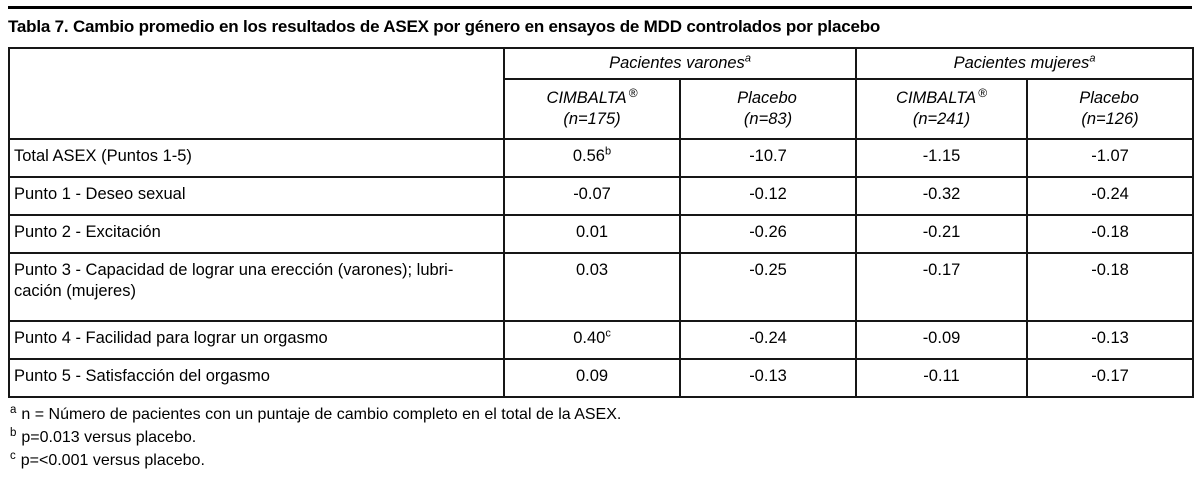  Describe the element at coordinates (256, 234) in the screenshot. I see `row-label: Punto 2 - Excitación` at that location.